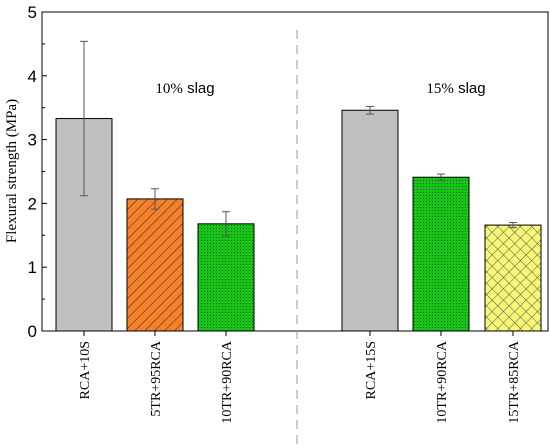 Image resolution: width=550 pixels, height=448 pixels. Describe the element at coordinates (514, 381) in the screenshot. I see `x-tick-label-6: 15TR+85RCA` at that location.